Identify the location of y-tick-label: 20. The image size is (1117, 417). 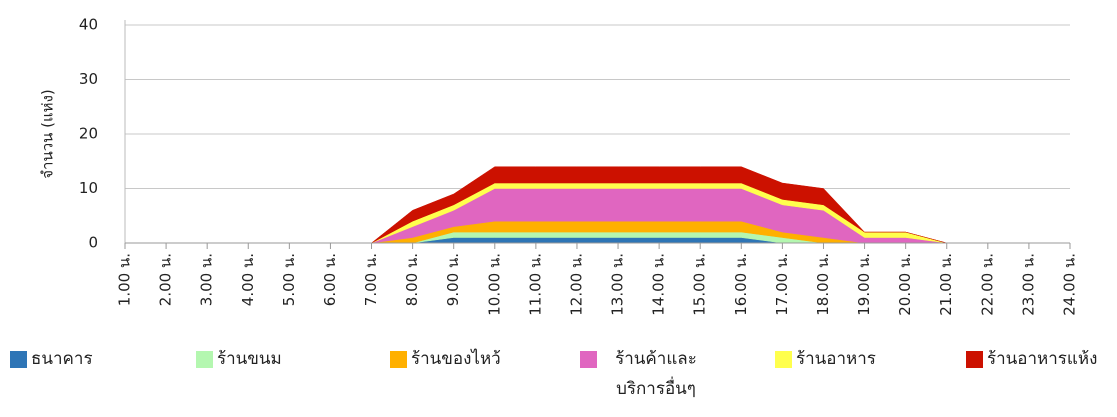
(88, 134).